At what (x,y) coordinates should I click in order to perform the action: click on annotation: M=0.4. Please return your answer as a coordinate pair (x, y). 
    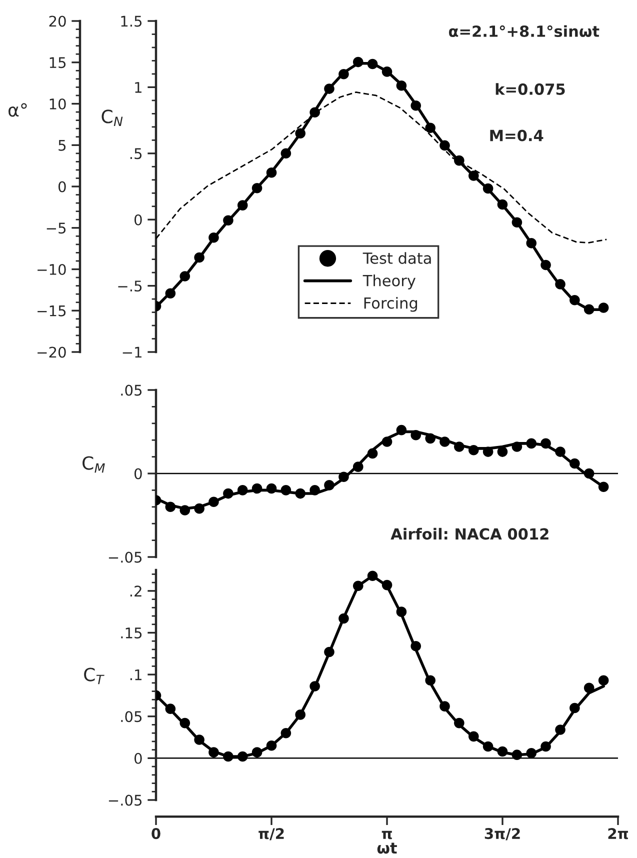
    Looking at the image, I should click on (517, 136).